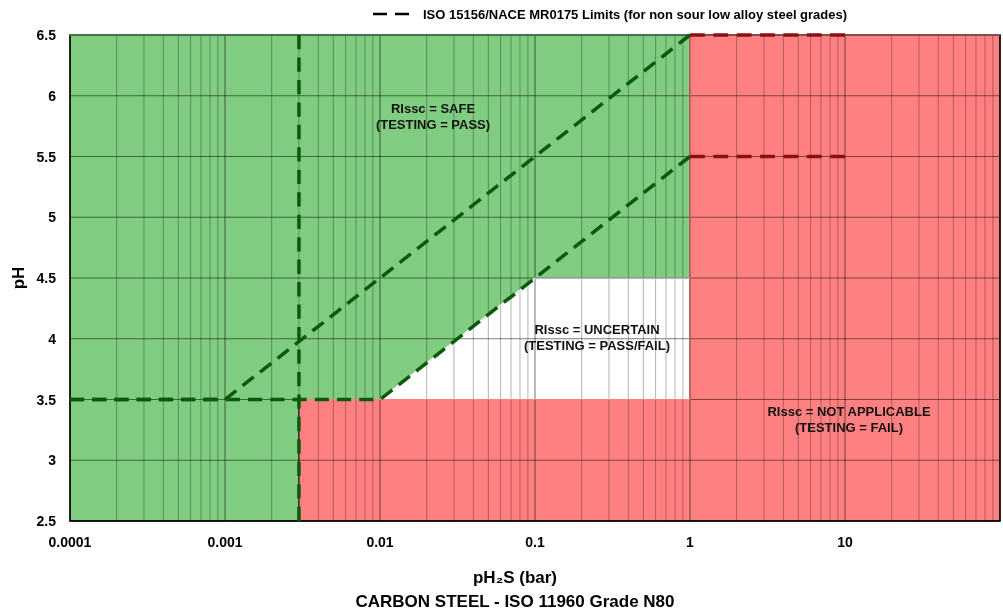 The height and width of the screenshot is (615, 1003). Describe the element at coordinates (70, 542) in the screenshot. I see `x-tick-label: 0.0001` at that location.